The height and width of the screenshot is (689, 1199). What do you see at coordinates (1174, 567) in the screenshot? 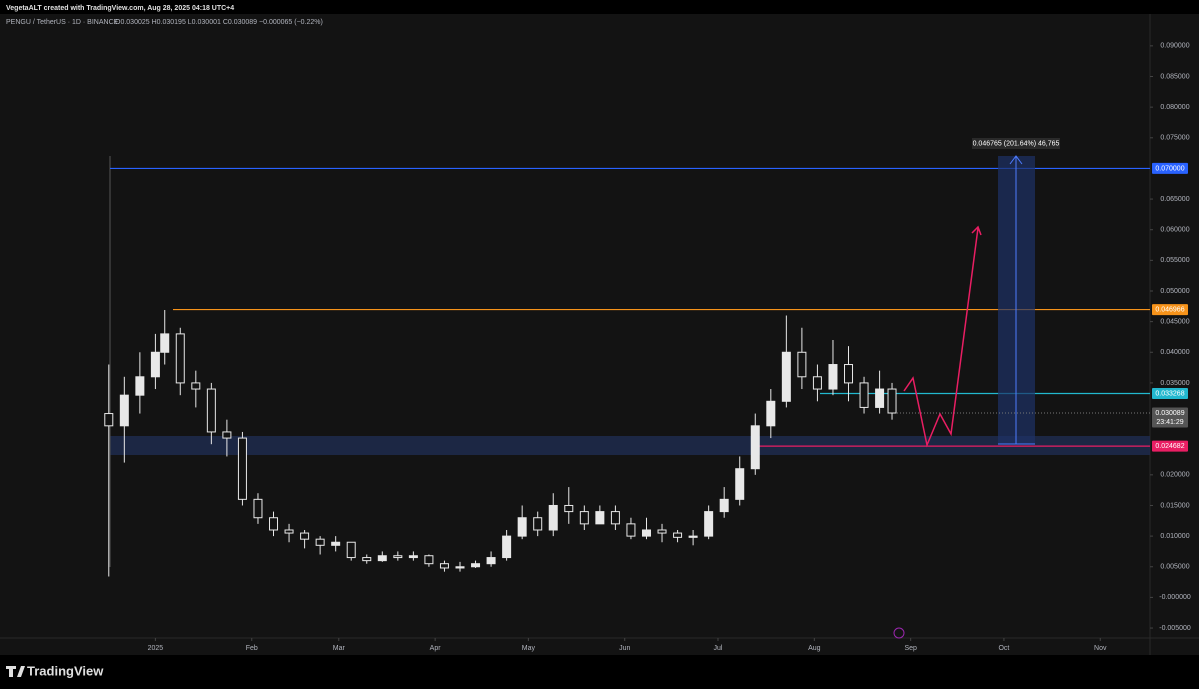
I see `y-tick-label: 0.005000` at bounding box center [1174, 567].